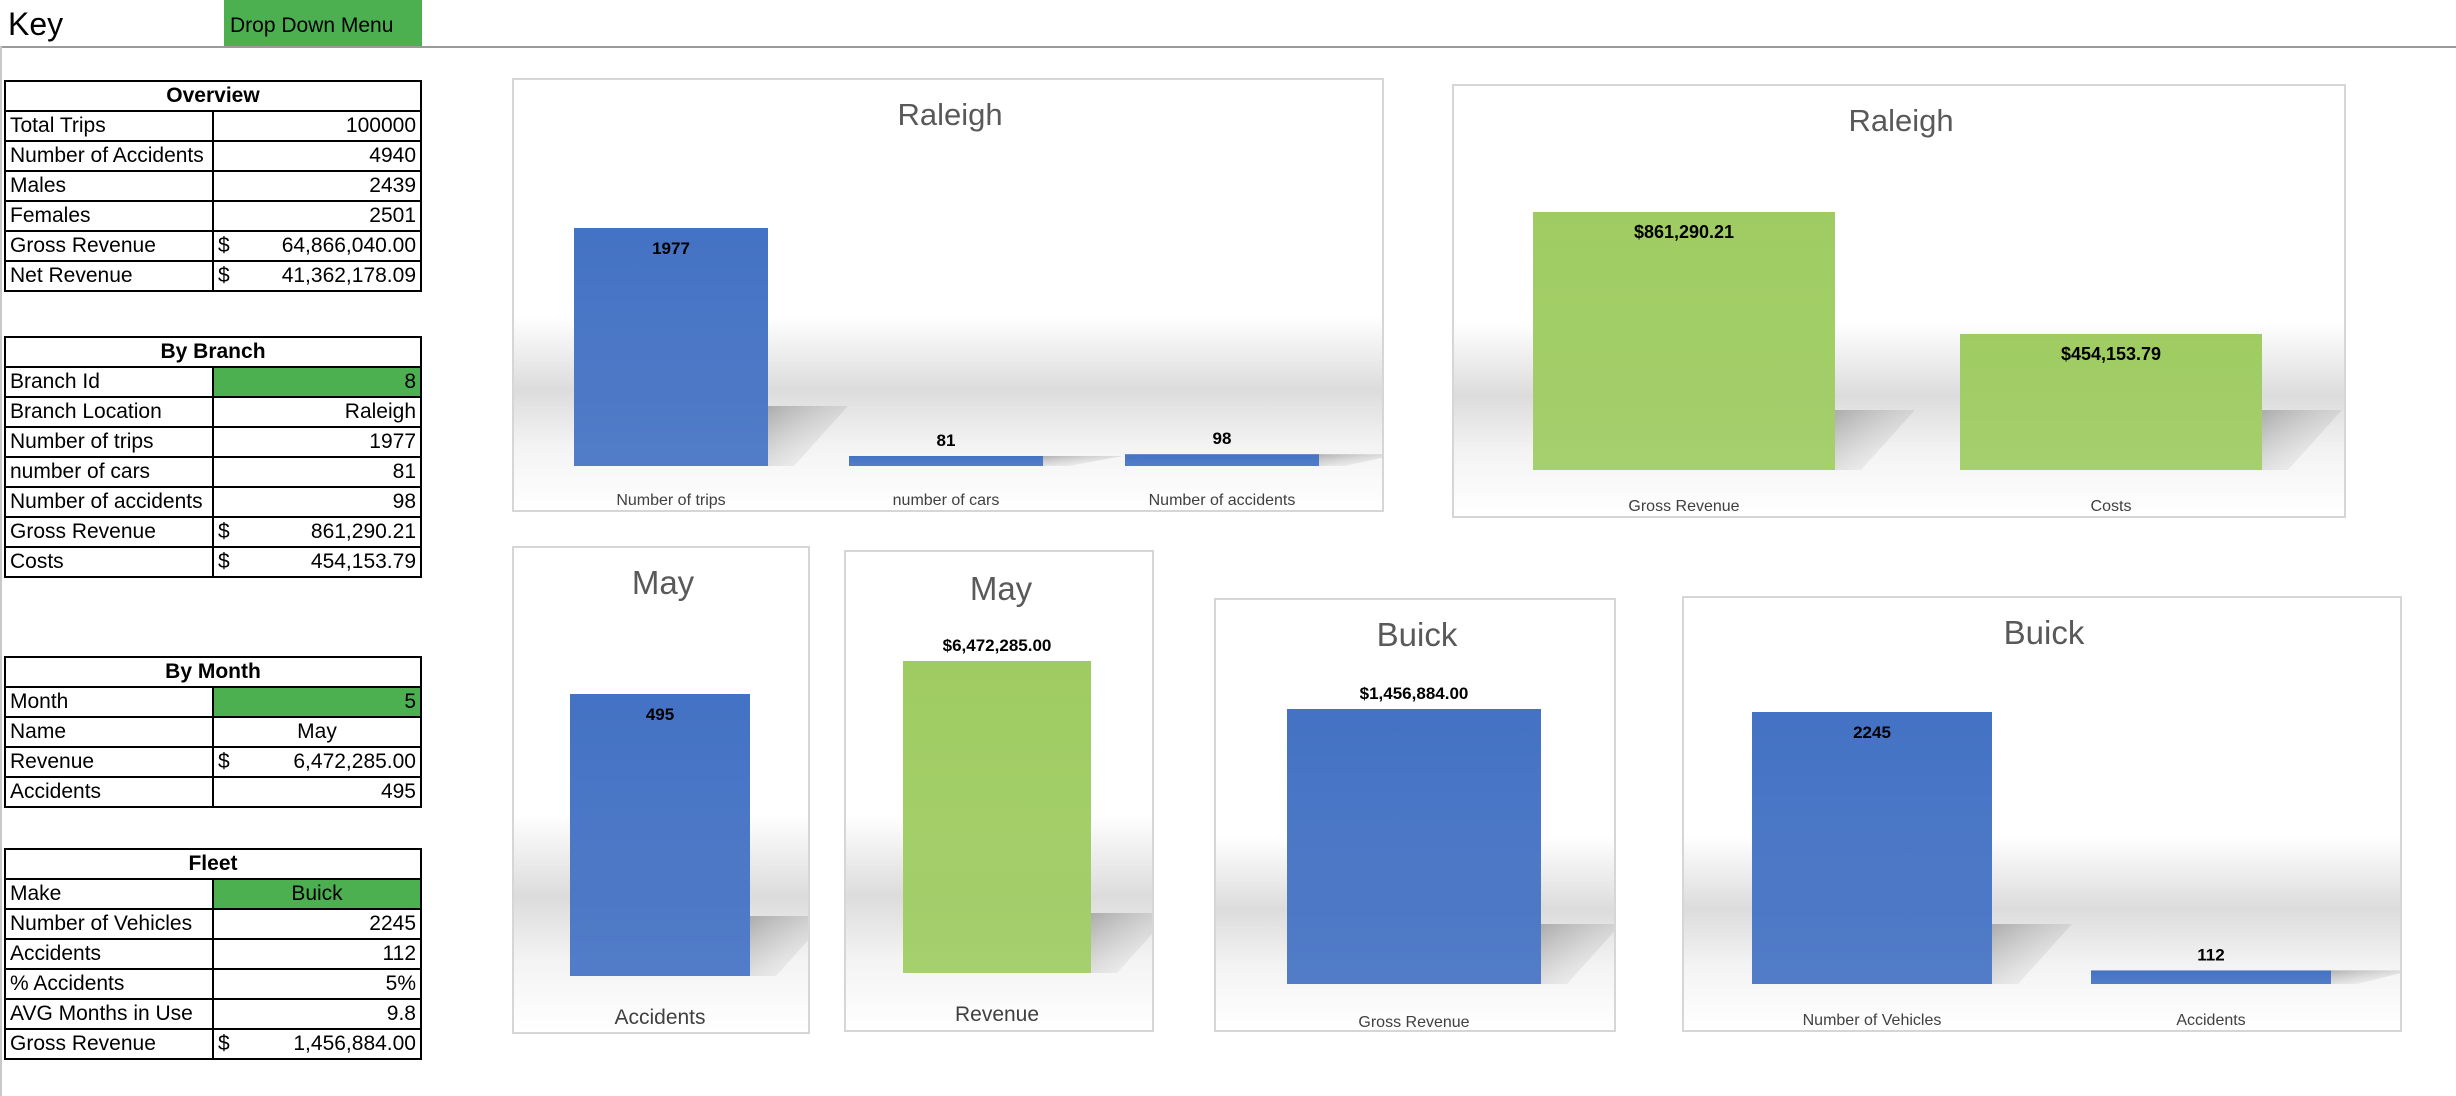 The width and height of the screenshot is (2456, 1096). What do you see at coordinates (317, 442) in the screenshot?
I see `row-value: 1977` at bounding box center [317, 442].